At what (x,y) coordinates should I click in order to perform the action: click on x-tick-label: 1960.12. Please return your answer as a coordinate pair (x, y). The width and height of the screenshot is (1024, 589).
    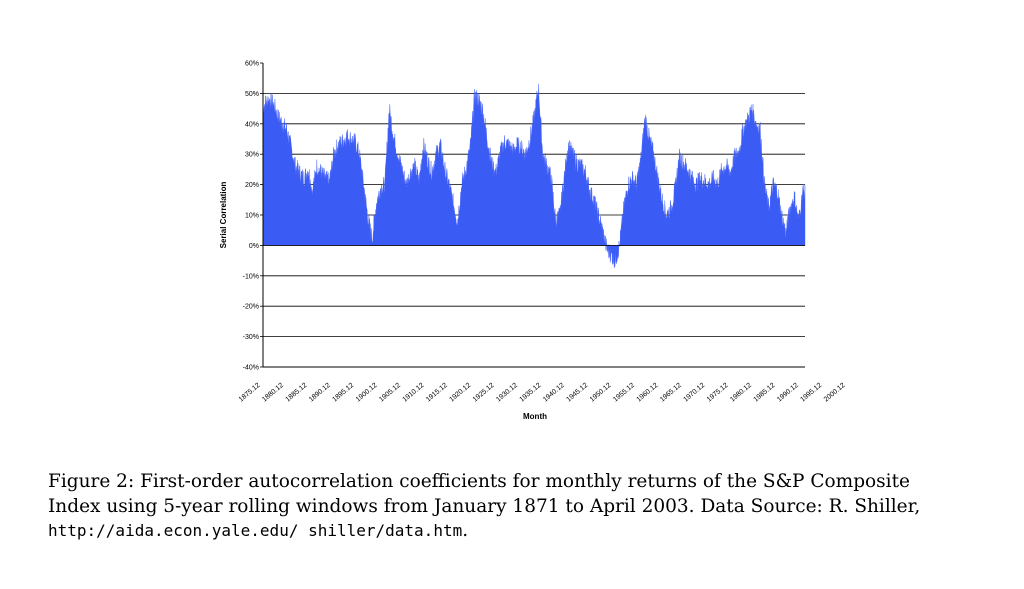
    Looking at the image, I should click on (648, 393).